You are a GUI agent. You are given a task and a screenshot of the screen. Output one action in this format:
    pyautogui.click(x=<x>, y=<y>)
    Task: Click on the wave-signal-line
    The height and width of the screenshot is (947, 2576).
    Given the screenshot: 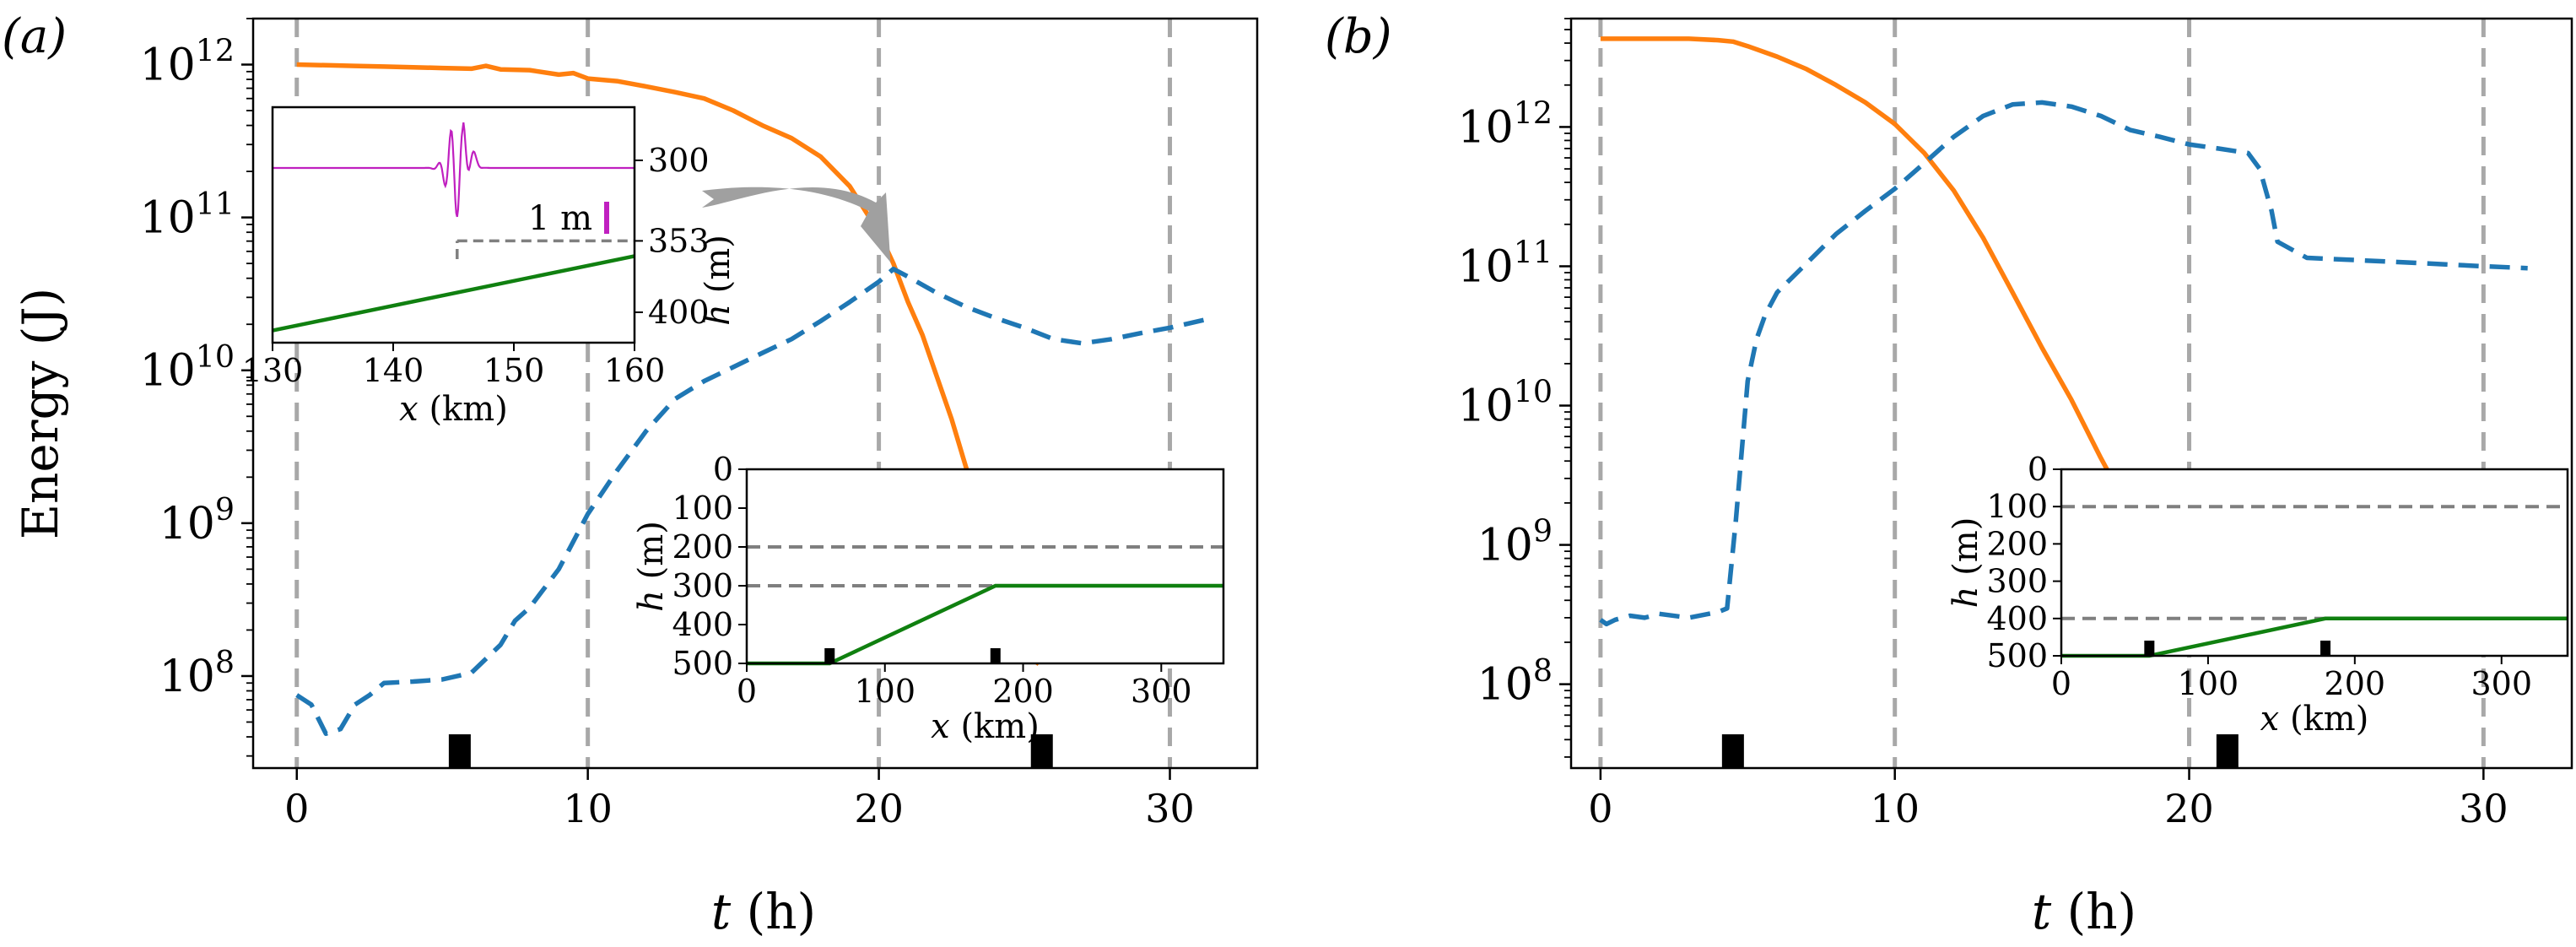 What is the action you would take?
    pyautogui.click(x=454, y=170)
    